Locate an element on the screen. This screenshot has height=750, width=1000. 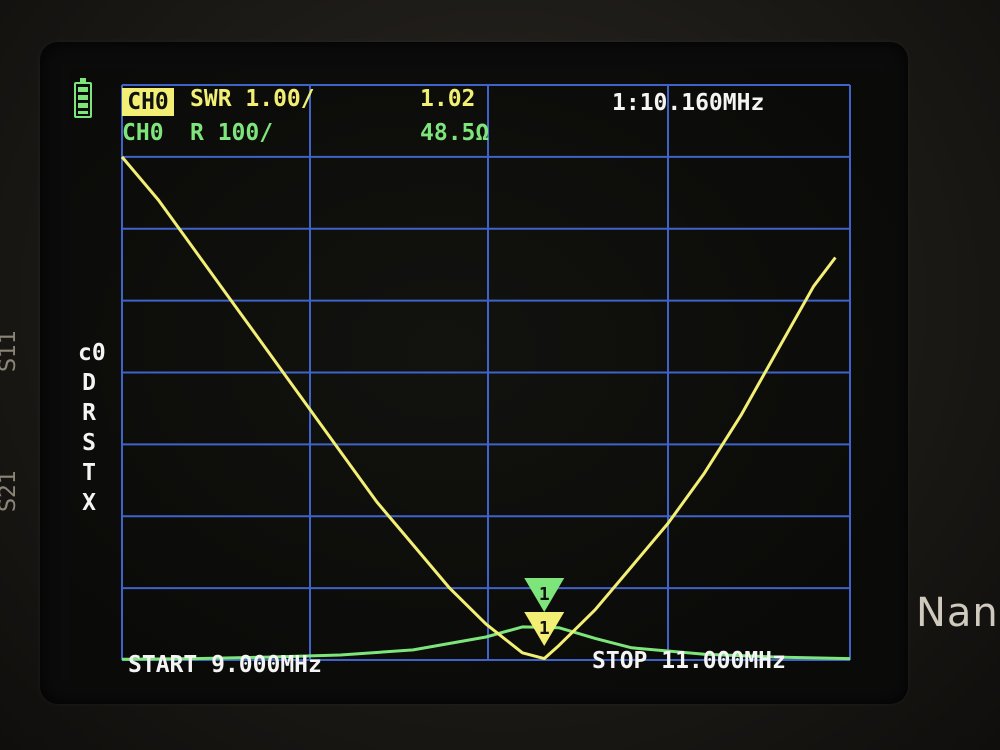
marker-r-icon-label: 1 is located at coordinates (544, 594).